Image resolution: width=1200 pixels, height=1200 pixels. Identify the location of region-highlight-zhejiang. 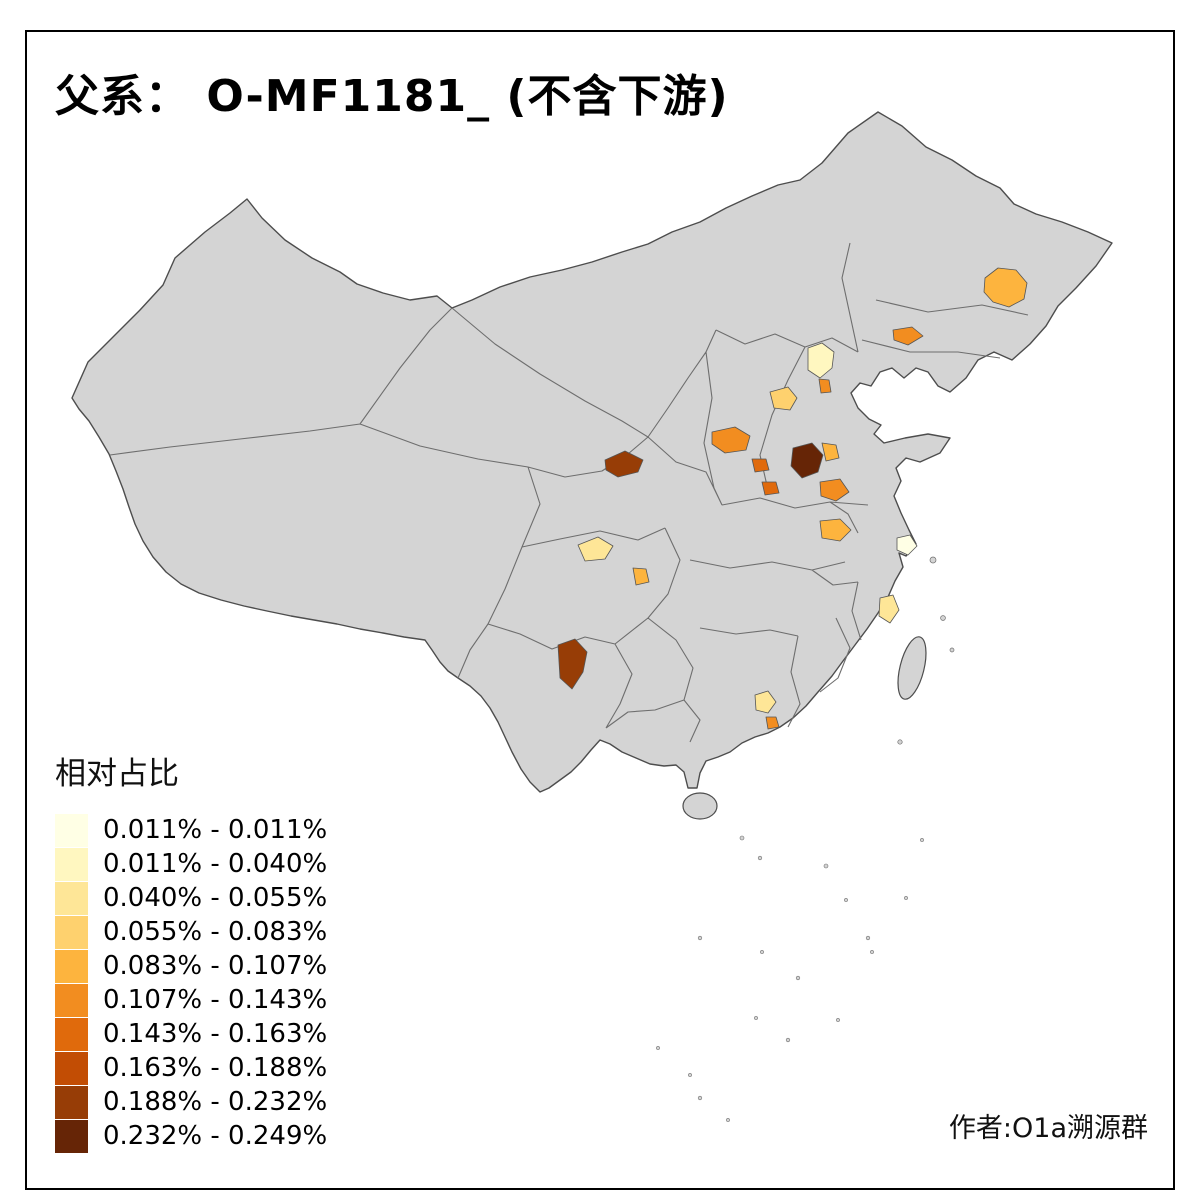
(889, 609).